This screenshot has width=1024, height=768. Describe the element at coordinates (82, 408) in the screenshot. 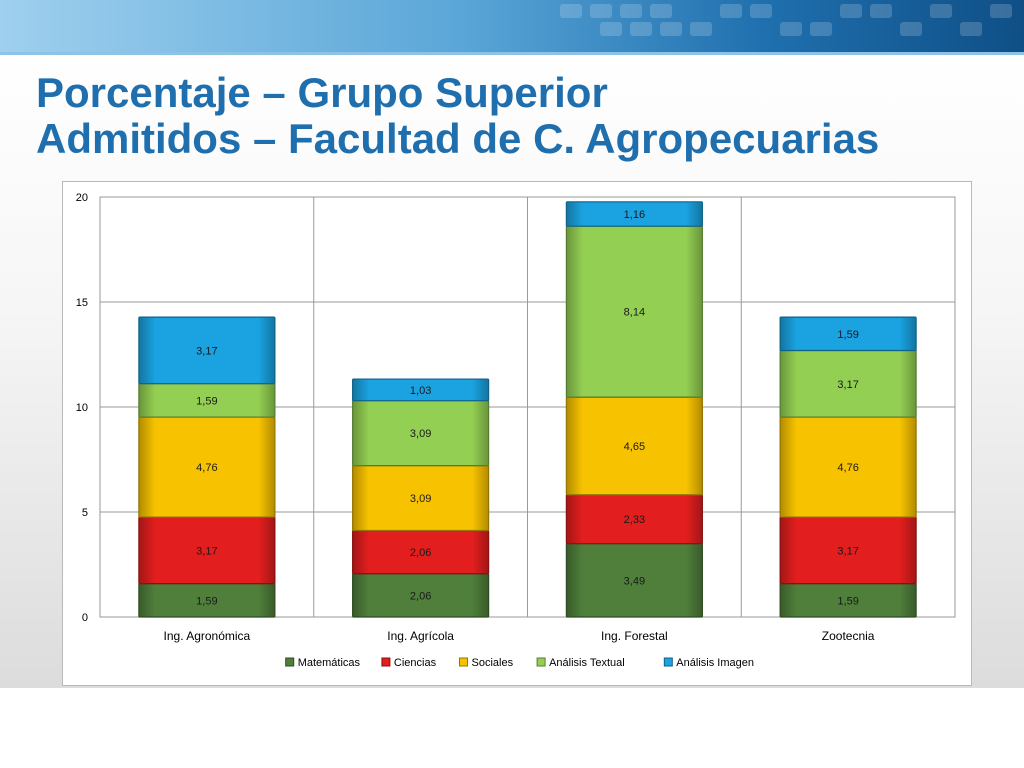

I see `y-tick-label: 10` at that location.